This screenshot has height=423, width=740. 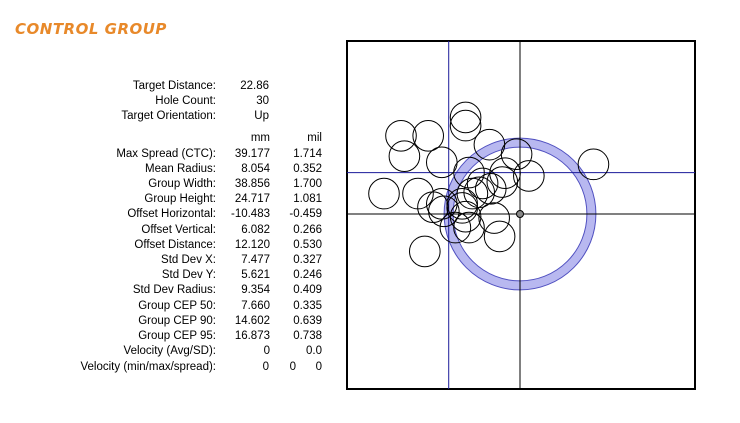 I want to click on stat-label: Group CEP 95:, so click(x=177, y=336).